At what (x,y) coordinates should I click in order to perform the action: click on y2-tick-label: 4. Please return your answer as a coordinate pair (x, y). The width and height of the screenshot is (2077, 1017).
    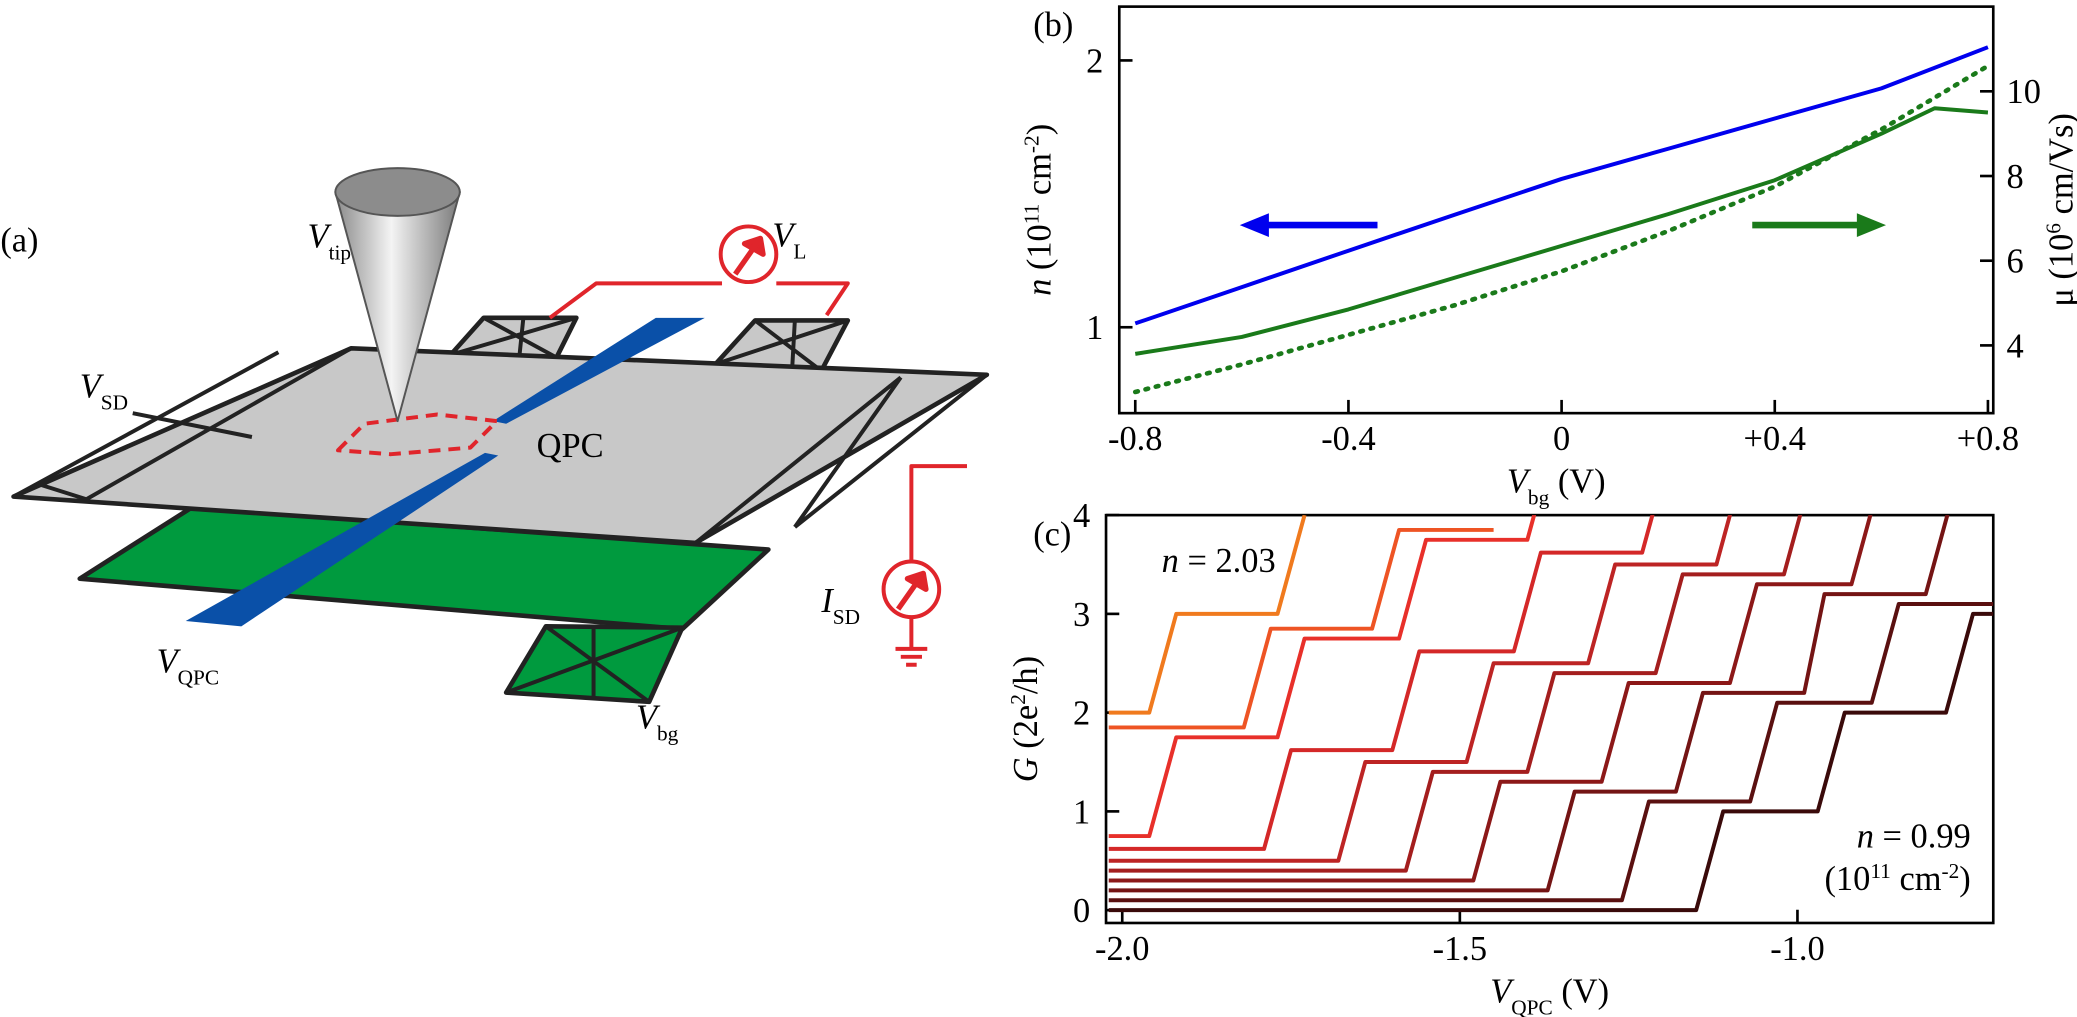
    Looking at the image, I should click on (2015, 346).